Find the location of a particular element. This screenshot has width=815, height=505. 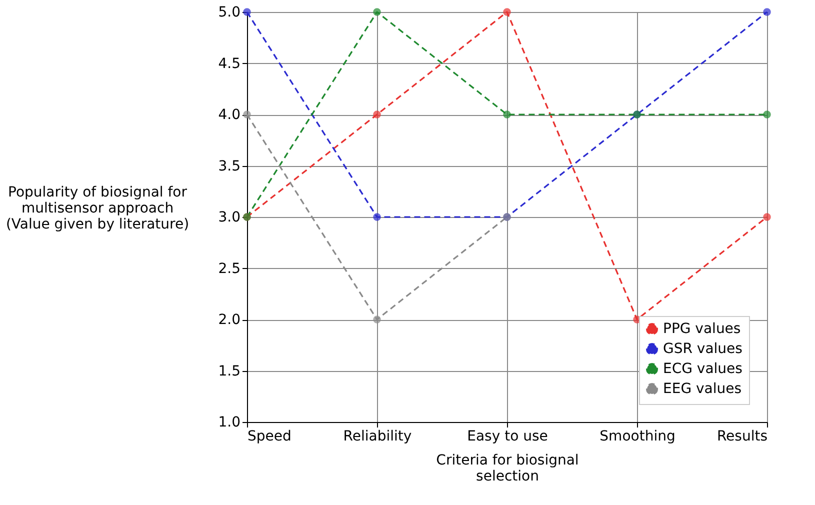

x-tick-label: Smoothing is located at coordinates (638, 436).